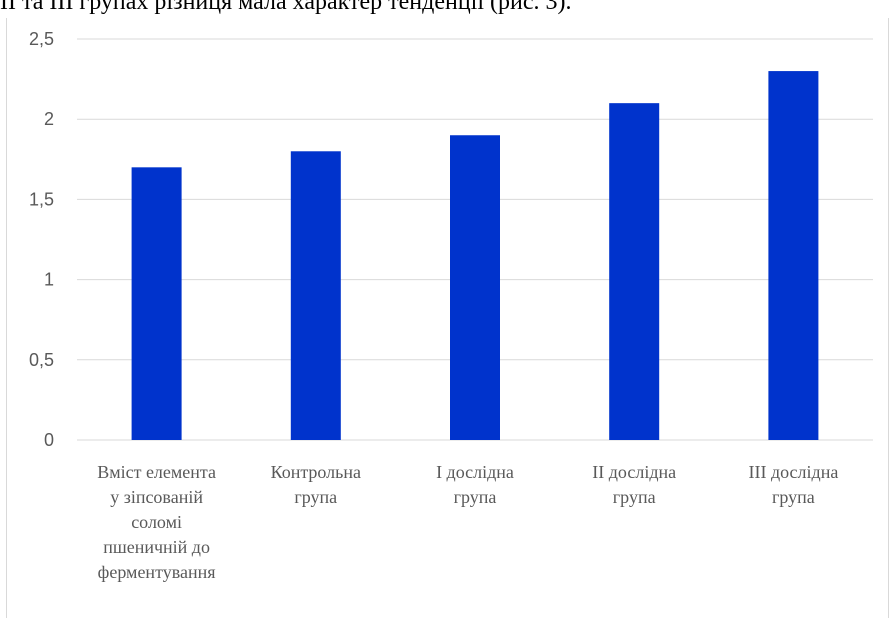 The height and width of the screenshot is (618, 890). I want to click on x-category-label: Контрольна, so click(316, 472).